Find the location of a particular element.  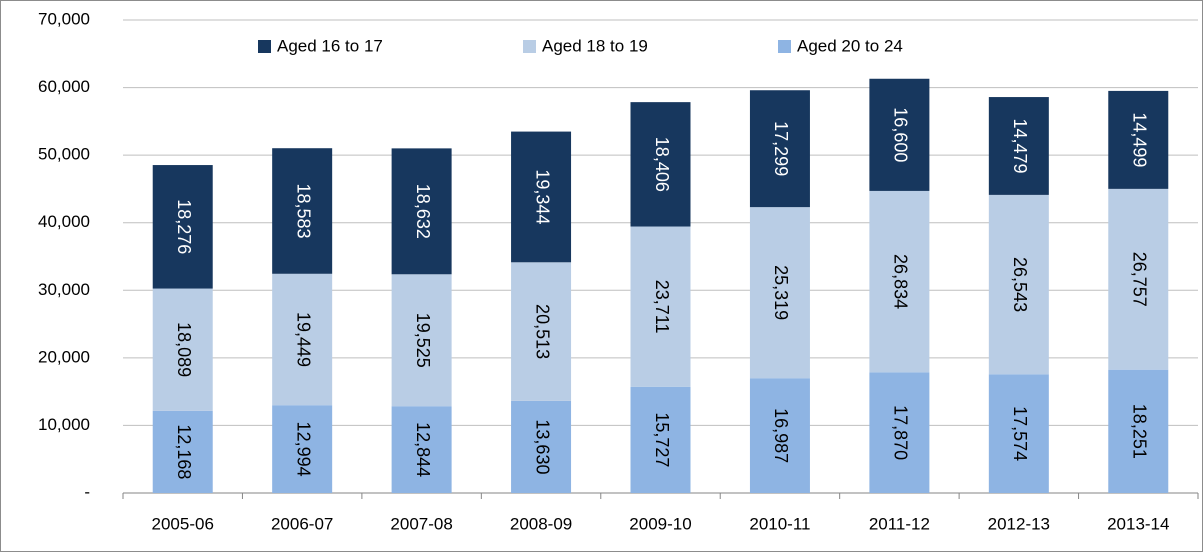

data-label: 19,344 is located at coordinates (542, 196).